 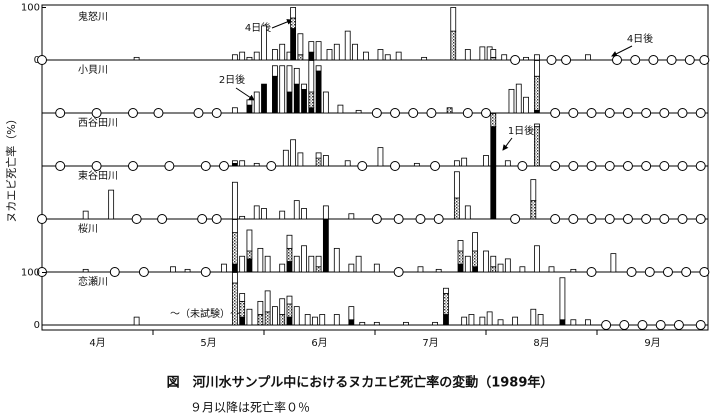 What do you see at coordinates (11, 167) in the screenshot?
I see `y-axis-label: ヌカエビ死亡率（%）` at bounding box center [11, 167].